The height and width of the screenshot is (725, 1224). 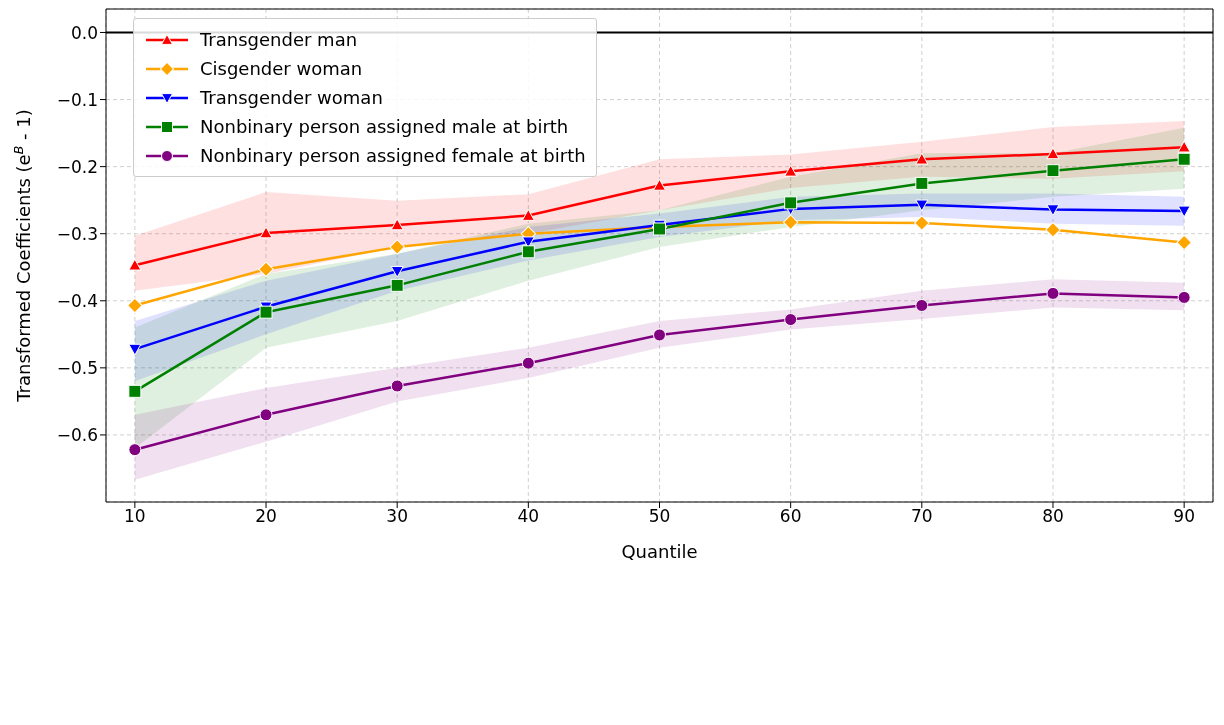 What do you see at coordinates (84, 32) in the screenshot?
I see `y-tick-label: 0.0` at bounding box center [84, 32].